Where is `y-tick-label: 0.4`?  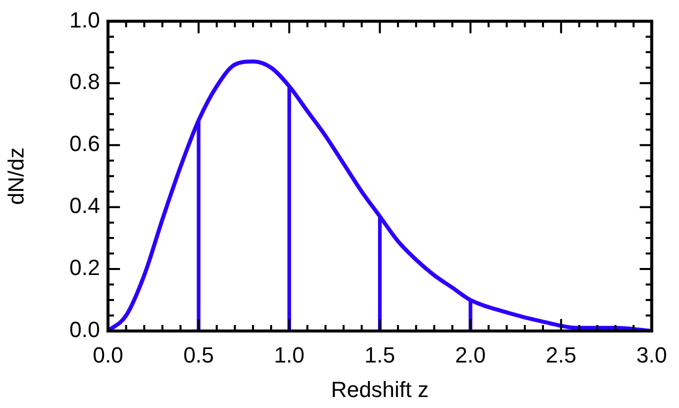
y-tick-label: 0.4 is located at coordinates (84, 205).